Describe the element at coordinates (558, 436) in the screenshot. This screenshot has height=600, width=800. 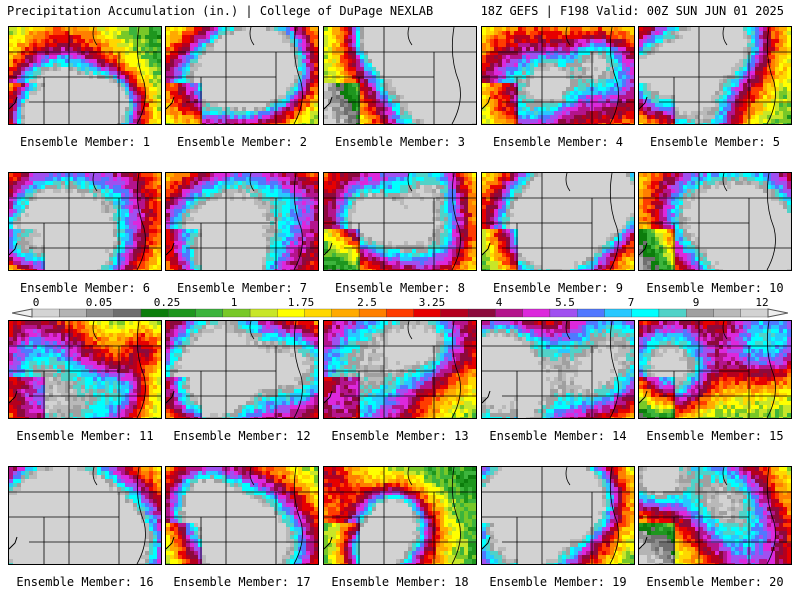
I see `member-label: Ensemble Member: 14` at that location.